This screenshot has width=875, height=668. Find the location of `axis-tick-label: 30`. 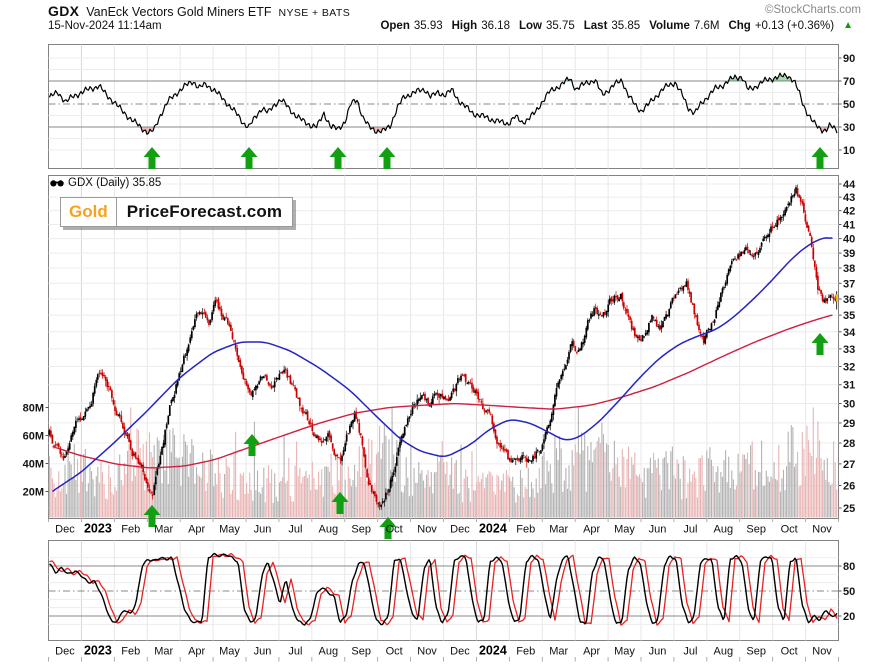

axis-tick-label: 30 is located at coordinates (849, 405).